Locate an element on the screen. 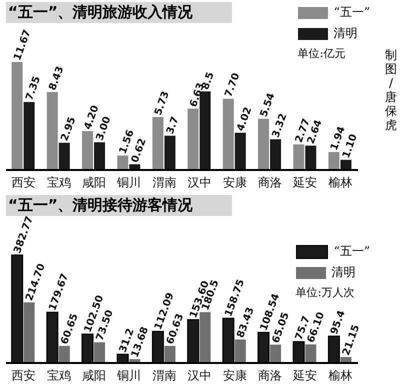 Image resolution: width=400 pixels, height=386 pixels. data-label: 60.65 is located at coordinates (70, 329).